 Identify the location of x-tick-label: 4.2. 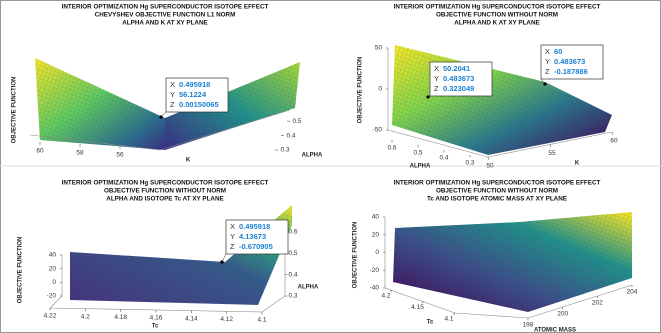
(85, 316).